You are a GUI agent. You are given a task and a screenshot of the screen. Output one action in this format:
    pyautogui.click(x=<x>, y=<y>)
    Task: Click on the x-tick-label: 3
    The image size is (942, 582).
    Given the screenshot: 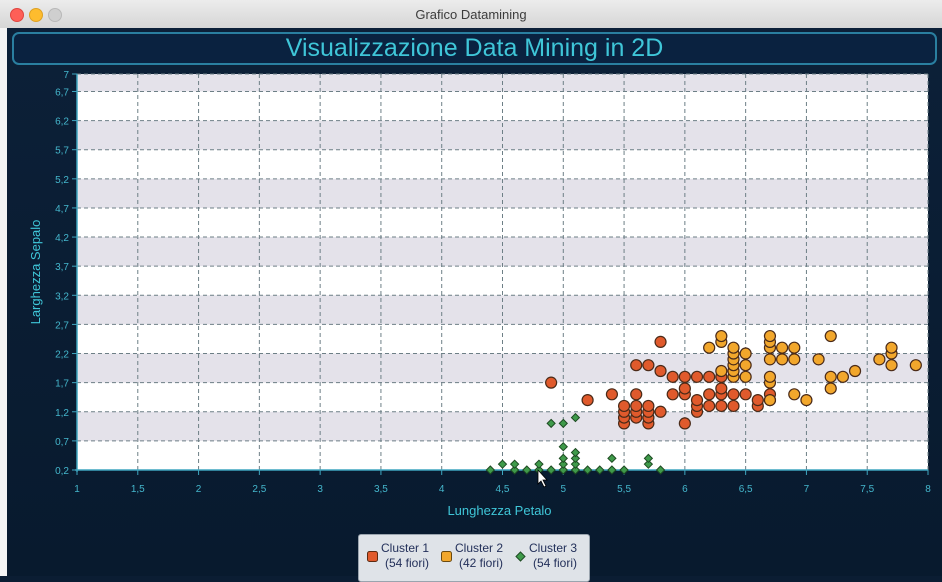 What is the action you would take?
    pyautogui.click(x=320, y=489)
    